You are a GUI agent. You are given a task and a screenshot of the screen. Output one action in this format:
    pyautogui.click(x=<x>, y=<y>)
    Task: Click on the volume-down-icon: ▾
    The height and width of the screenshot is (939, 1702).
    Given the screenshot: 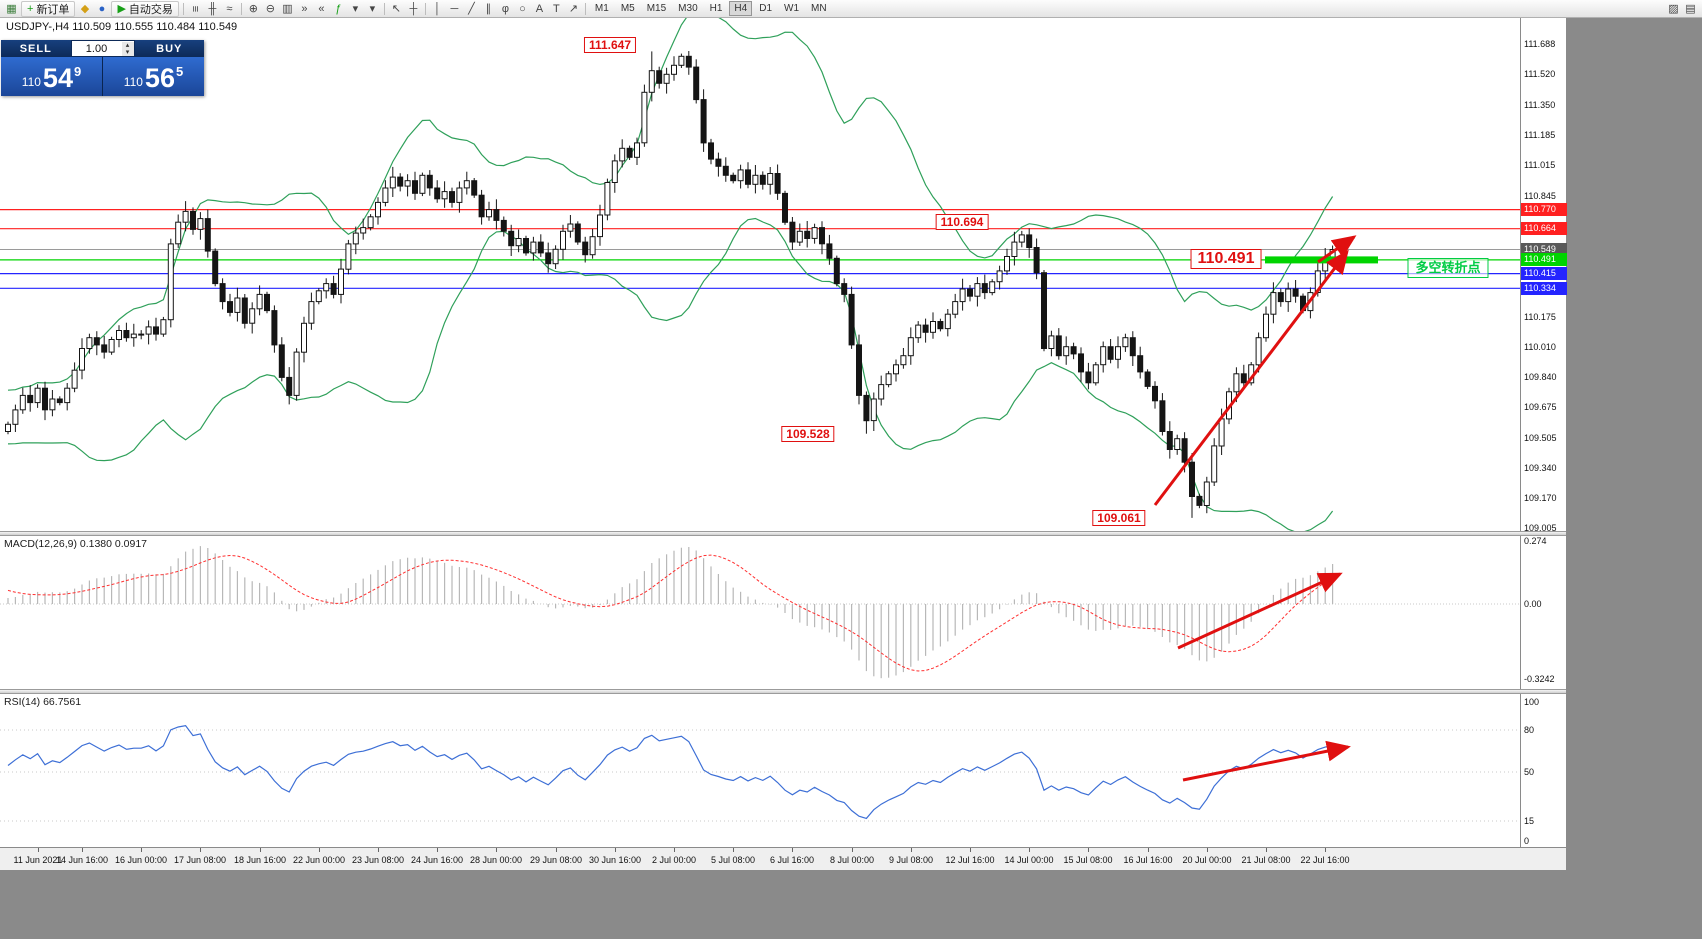 What is the action you would take?
    pyautogui.click(x=127, y=52)
    